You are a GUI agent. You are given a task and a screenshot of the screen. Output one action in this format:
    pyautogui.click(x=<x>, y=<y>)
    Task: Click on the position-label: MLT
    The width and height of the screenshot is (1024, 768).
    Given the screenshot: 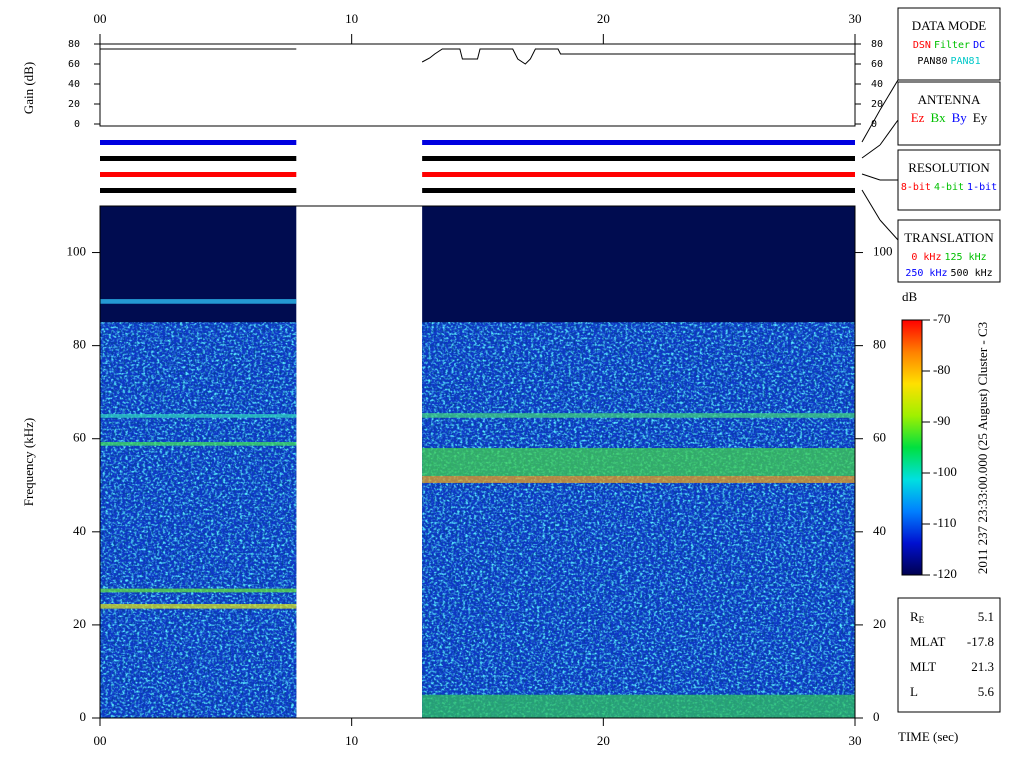 What is the action you would take?
    pyautogui.click(x=923, y=666)
    